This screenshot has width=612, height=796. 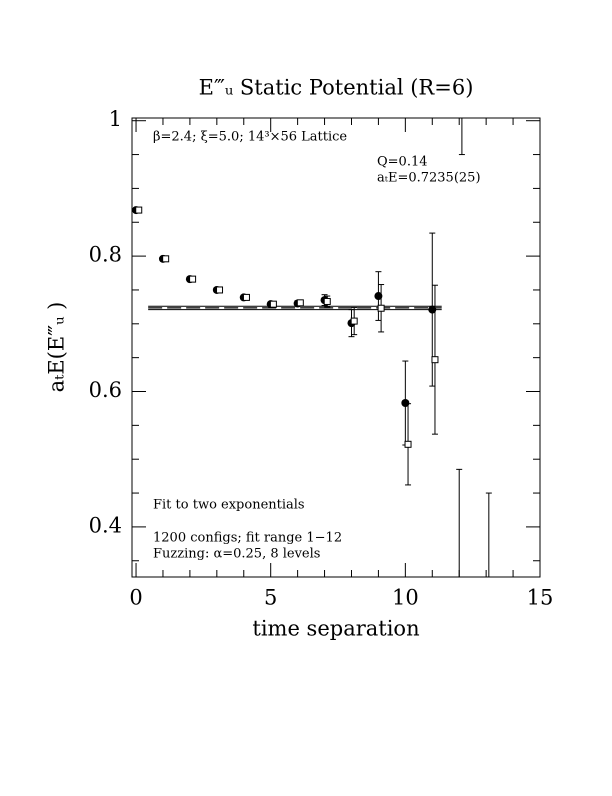 I want to click on annotation: aₜE=0.7235(25), so click(x=429, y=178).